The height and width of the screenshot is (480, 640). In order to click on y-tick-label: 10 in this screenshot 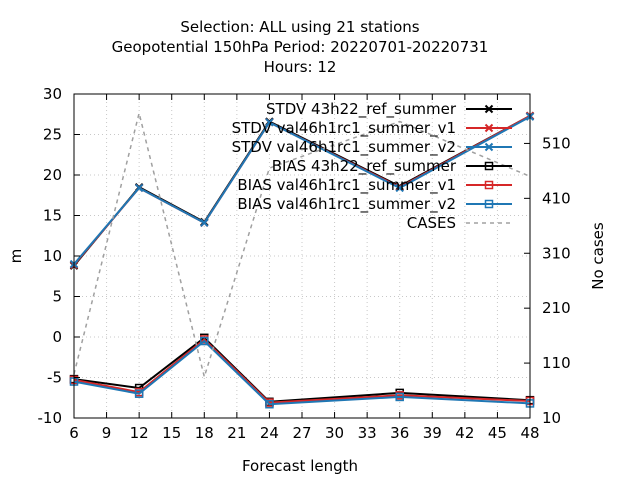, I will do `click(52, 256)`.